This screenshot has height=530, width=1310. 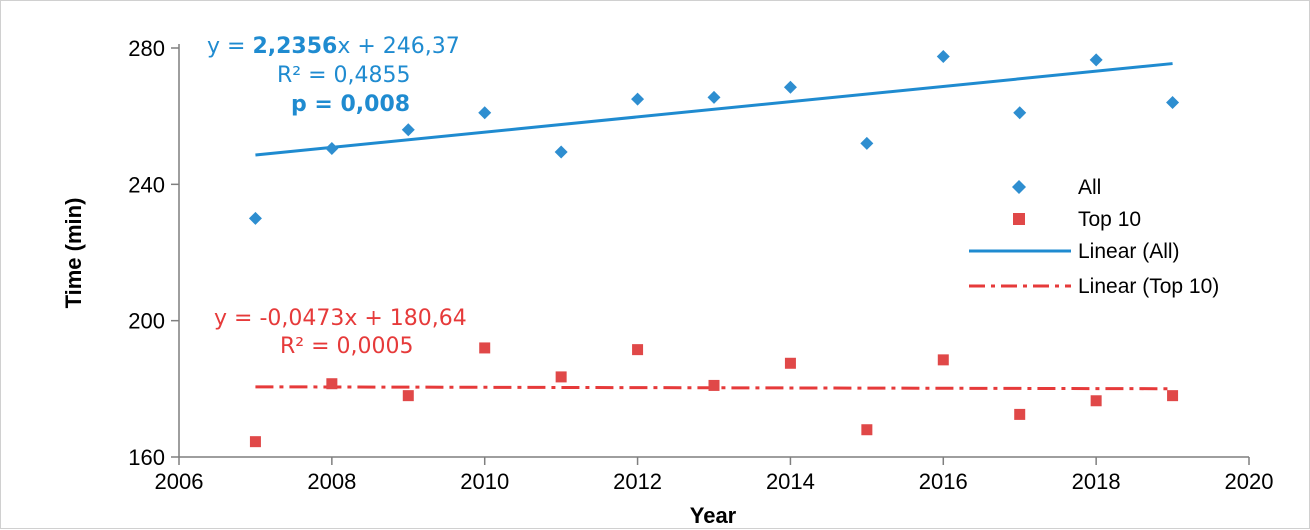 What do you see at coordinates (1148, 286) in the screenshot?
I see `legend-label-linear-top10: Linear (Top 10)` at bounding box center [1148, 286].